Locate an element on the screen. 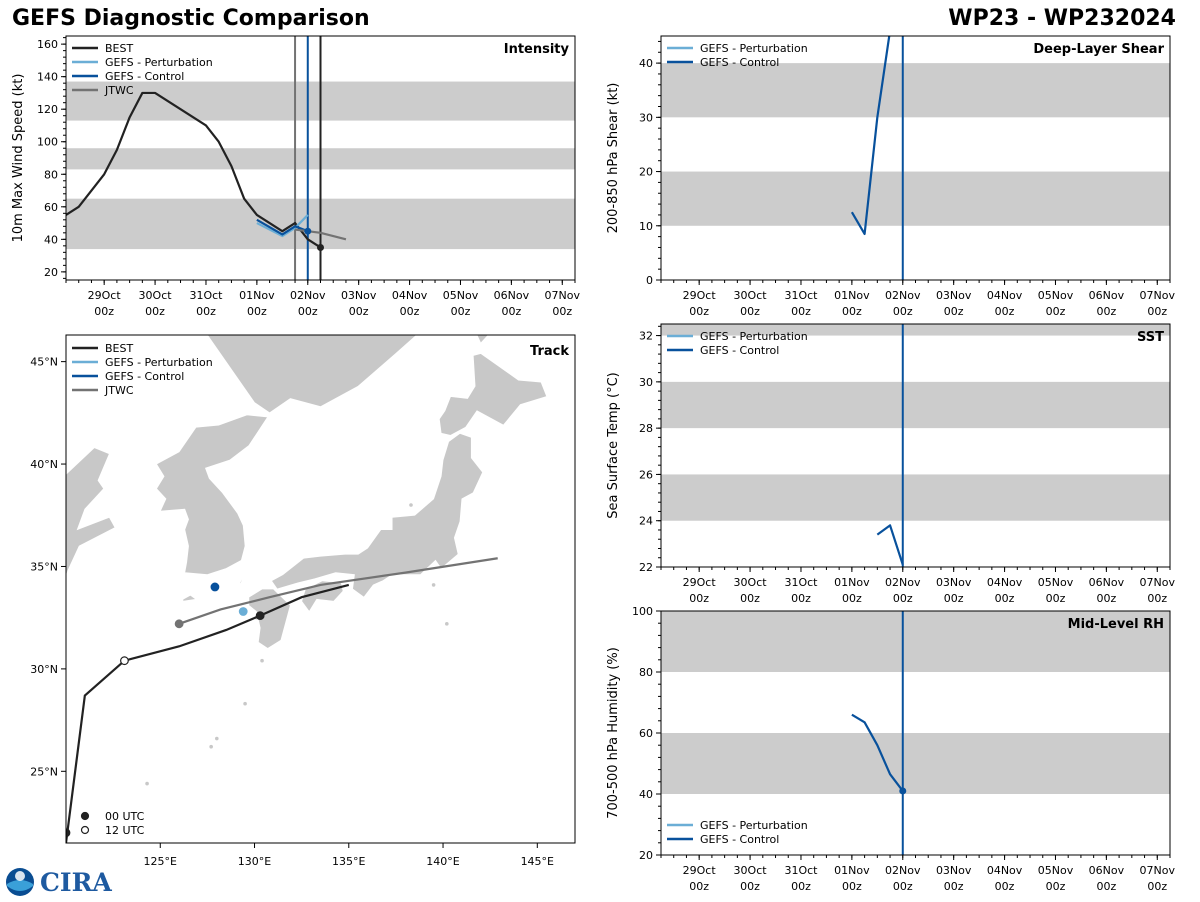  cira-logo: CIRA is located at coordinates (59, 882).